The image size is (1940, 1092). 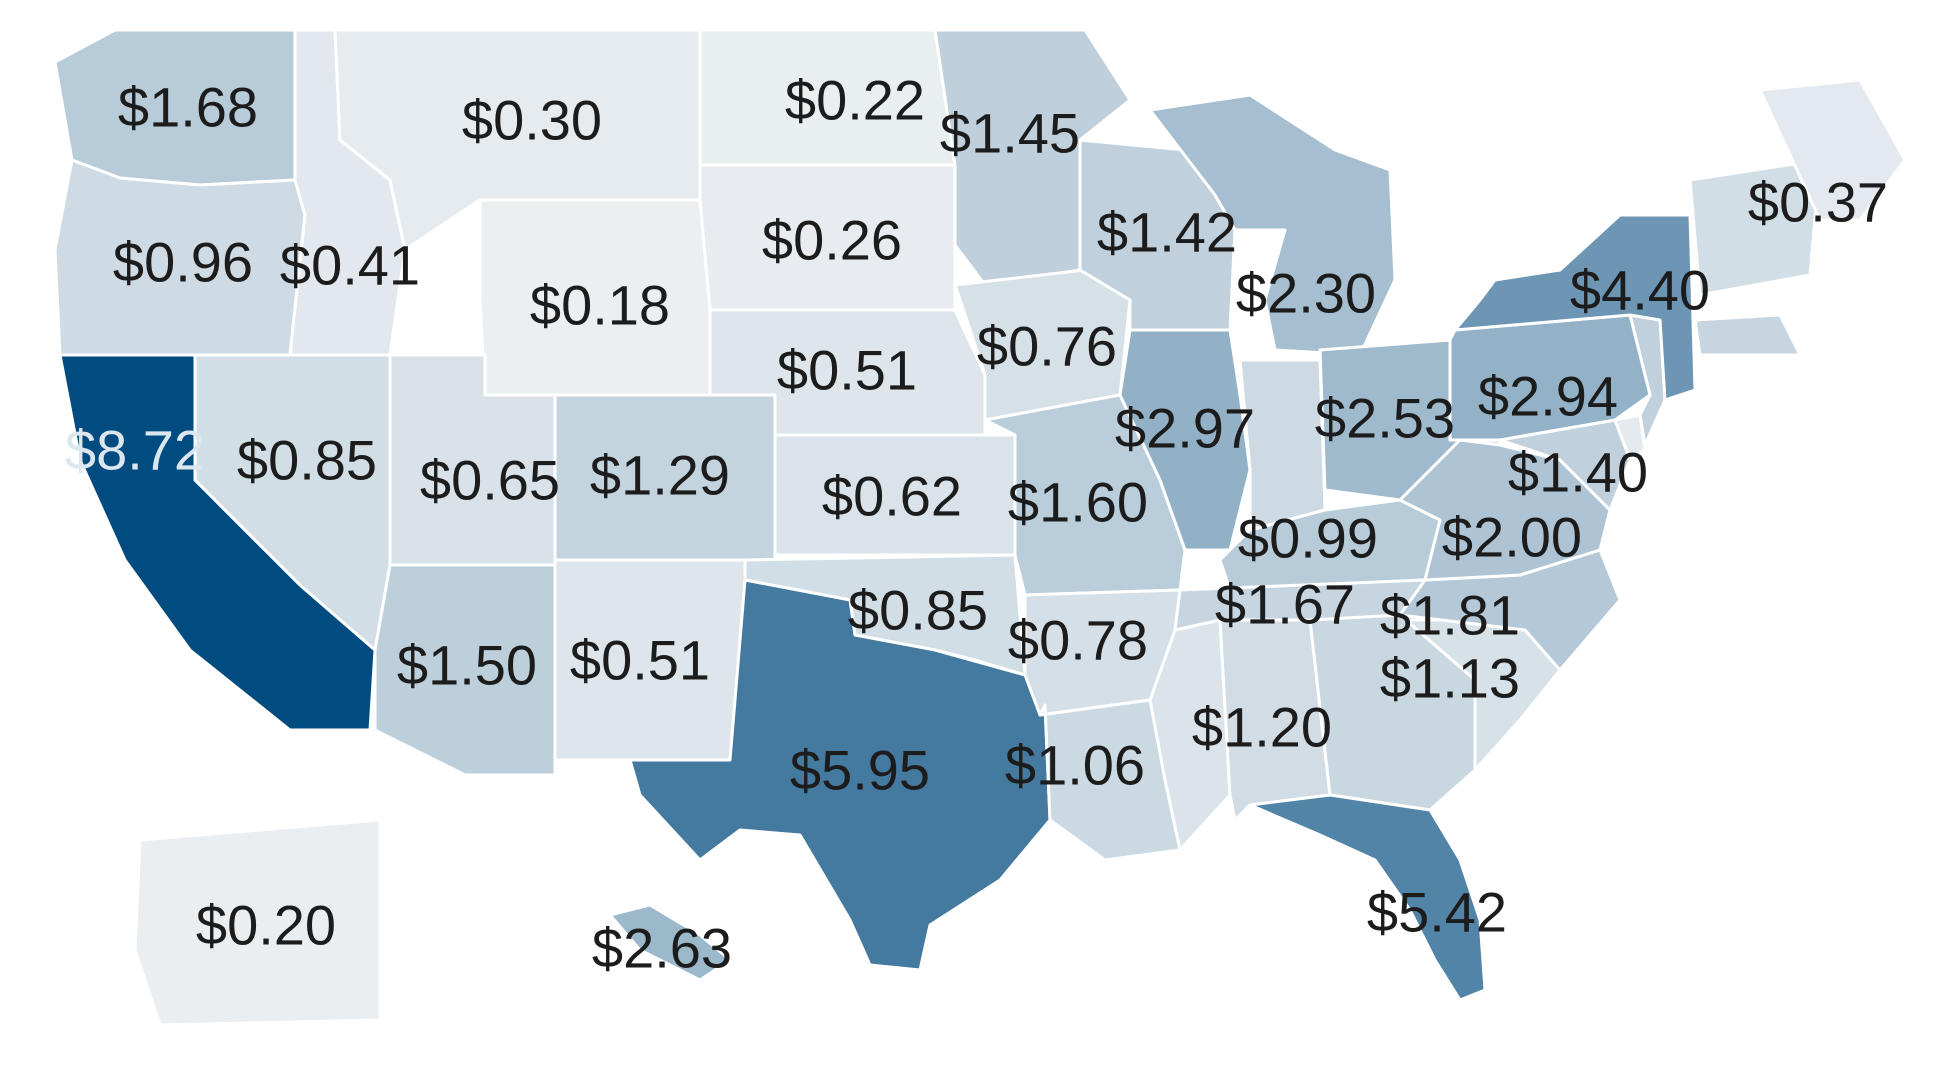 What do you see at coordinates (1075, 765) in the screenshot?
I see `state-label-la: $1.06` at bounding box center [1075, 765].